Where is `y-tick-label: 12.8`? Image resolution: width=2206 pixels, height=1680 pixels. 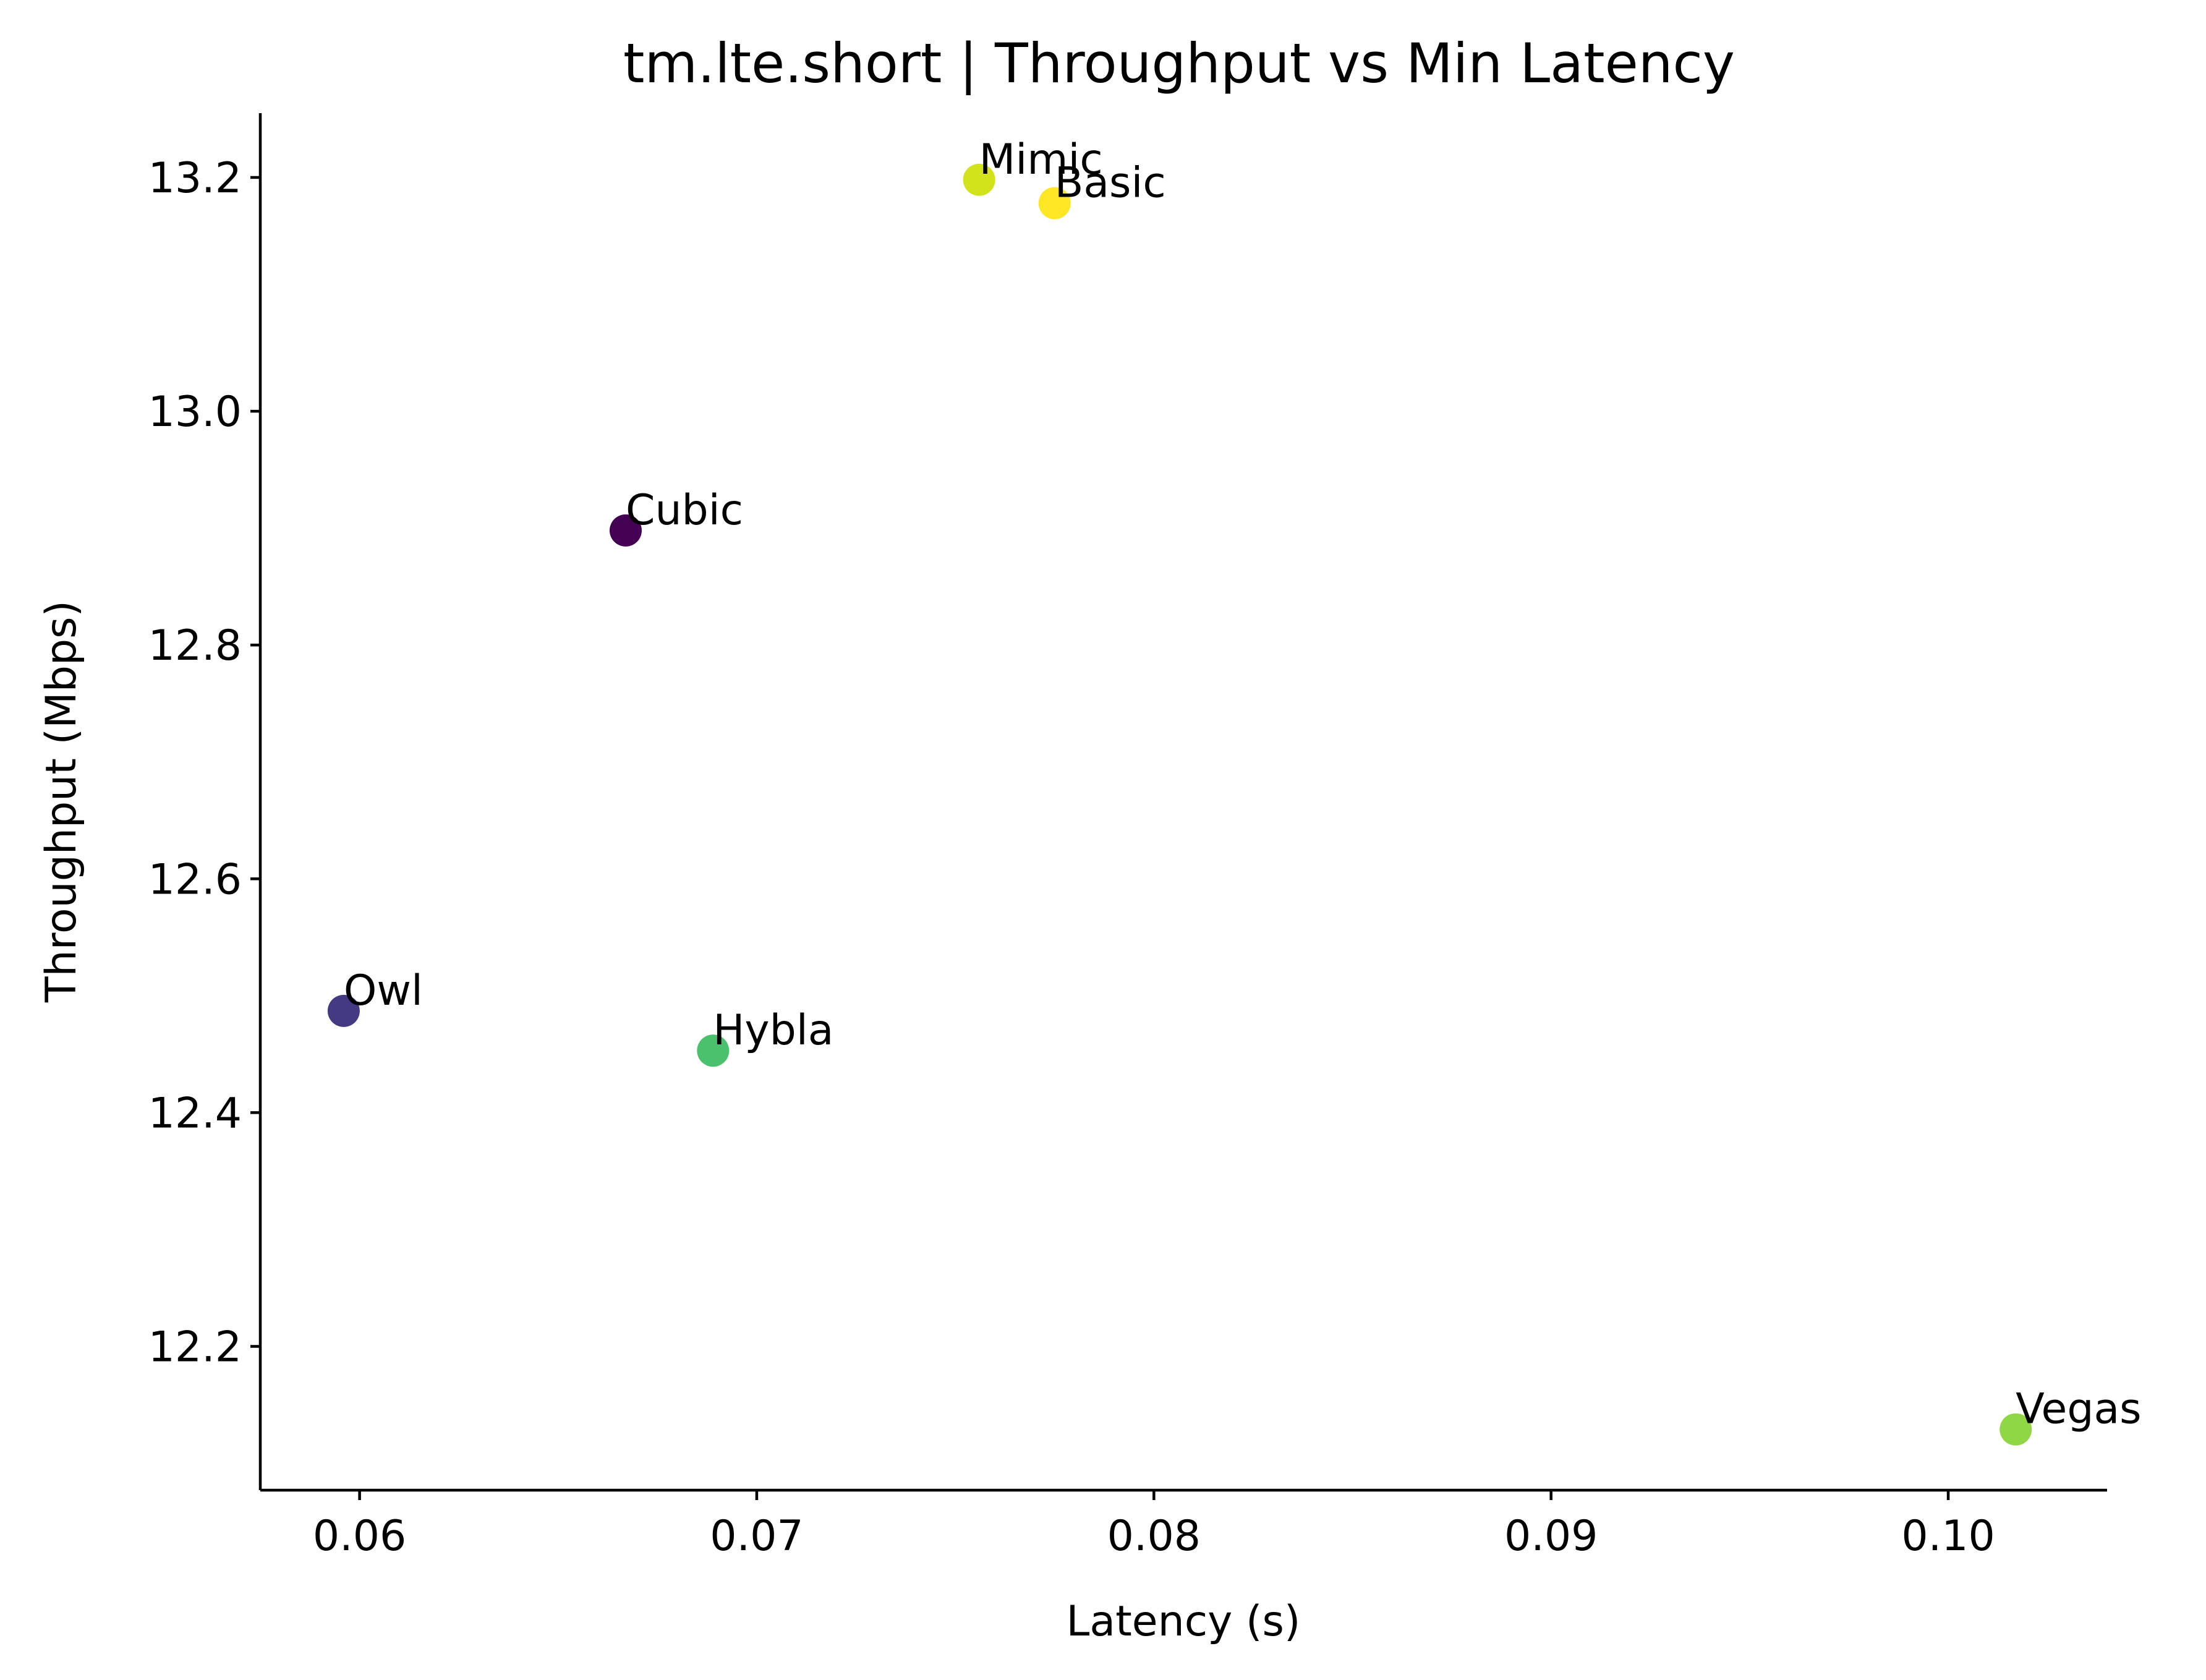
y-tick-label: 12.8 is located at coordinates (195, 645).